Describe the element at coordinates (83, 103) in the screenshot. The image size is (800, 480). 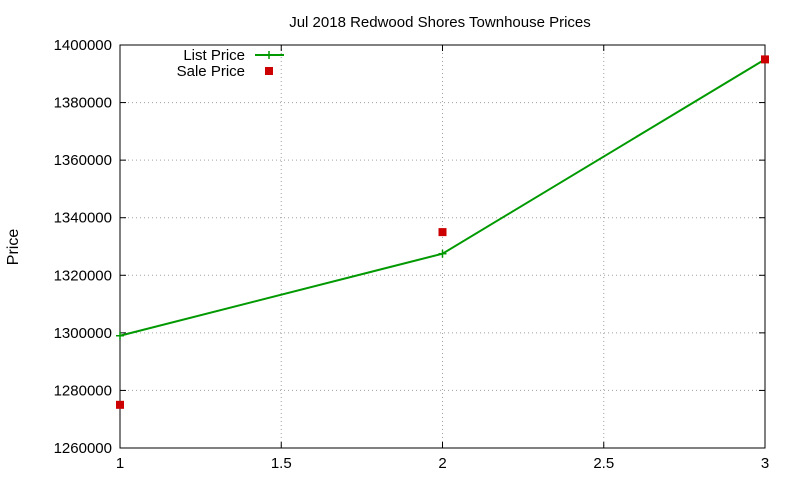
I see `y-tick-label: 1380000` at that location.